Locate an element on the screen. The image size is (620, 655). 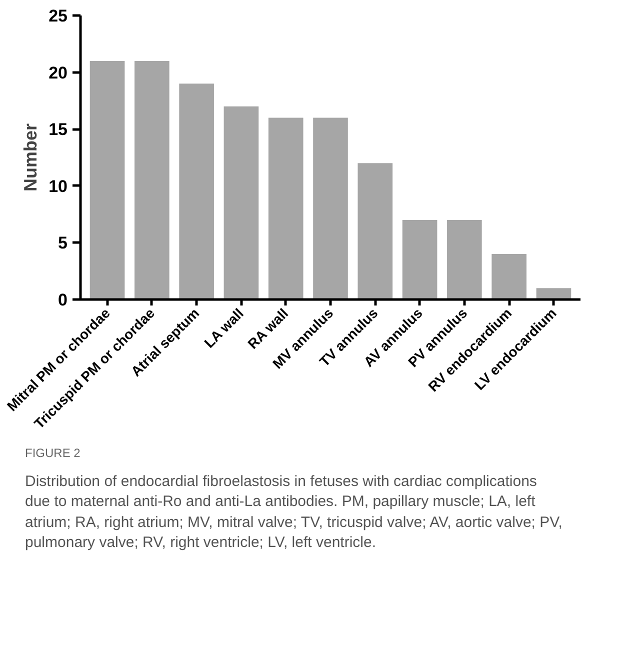
y-tick-label: 20 is located at coordinates (58, 72).